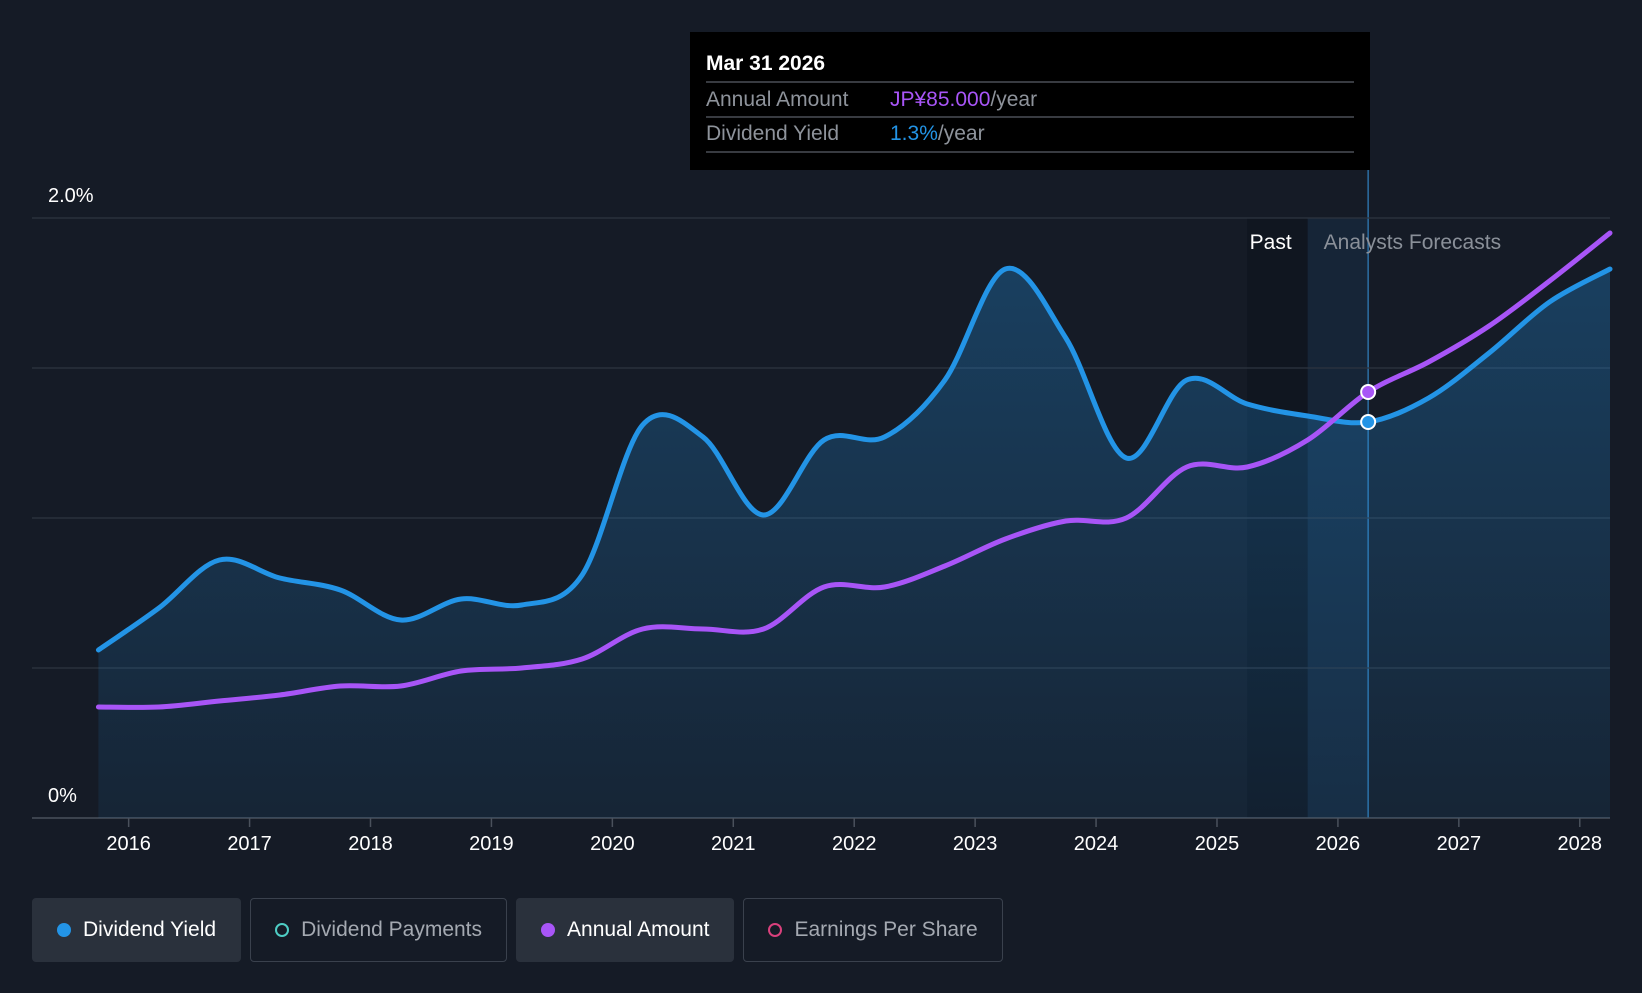 This screenshot has width=1642, height=993. What do you see at coordinates (638, 929) in the screenshot?
I see `legend-label: Annual Amount` at bounding box center [638, 929].